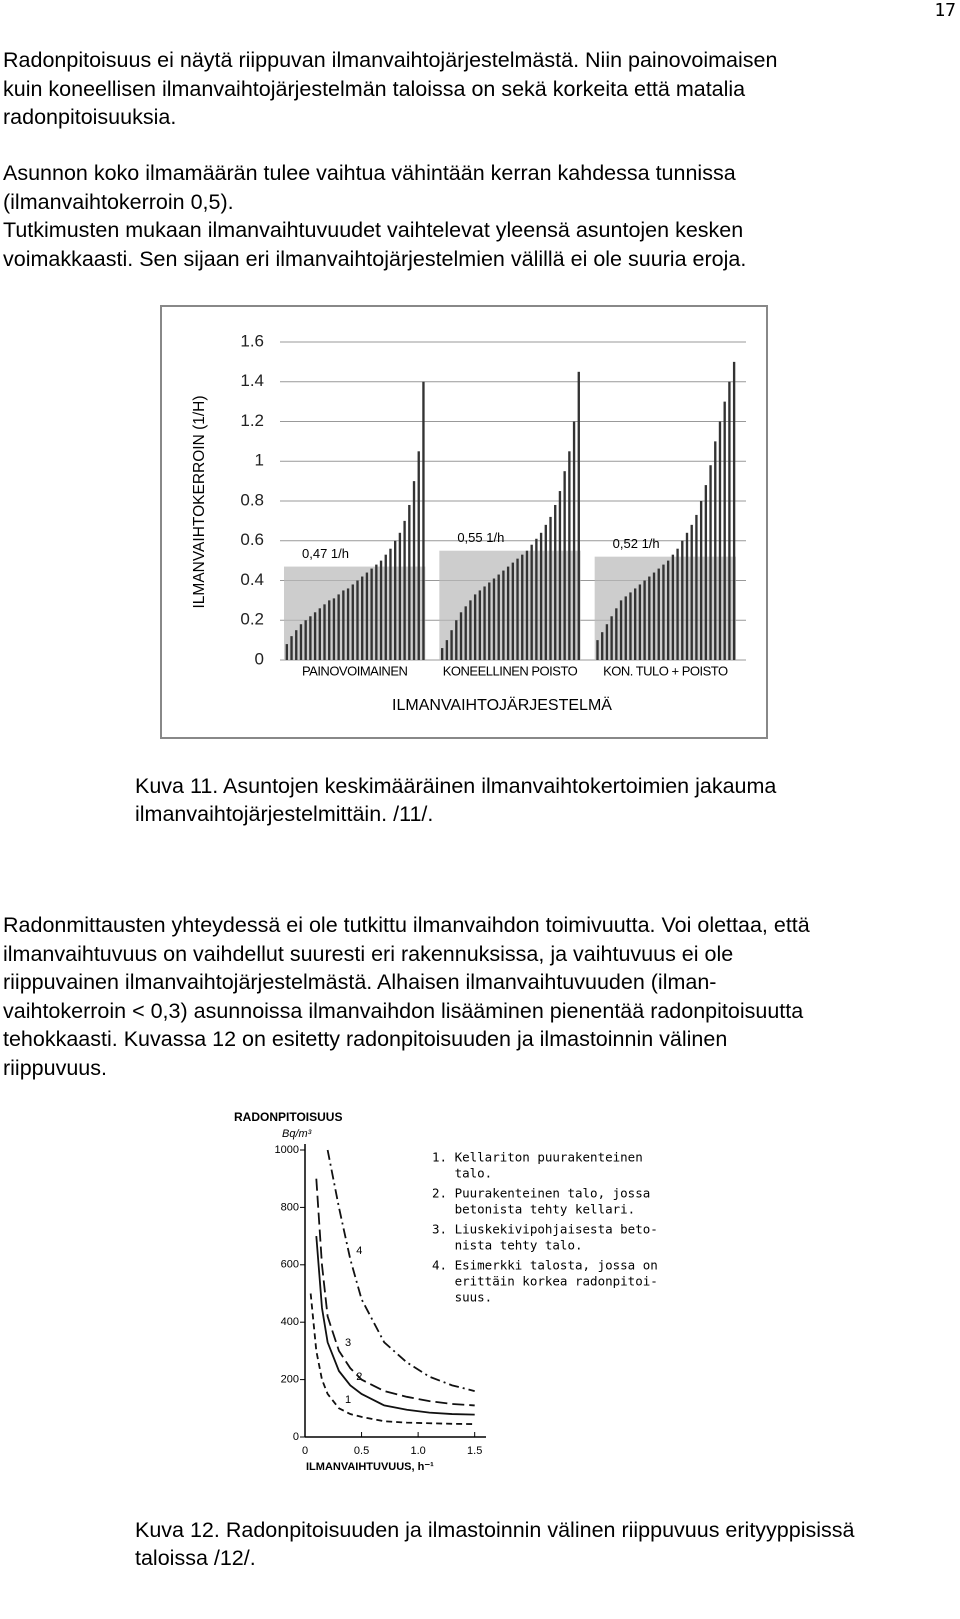 This screenshot has height=1619, width=960. What do you see at coordinates (417, 1451) in the screenshot?
I see `x-tick-label: 1.0` at bounding box center [417, 1451].